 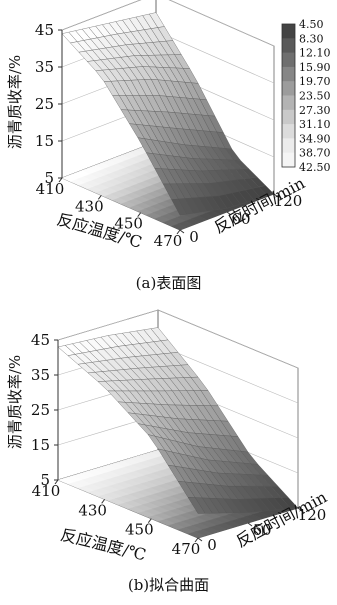 I want to click on caption-a: (a)表面图, so click(x=168, y=283).